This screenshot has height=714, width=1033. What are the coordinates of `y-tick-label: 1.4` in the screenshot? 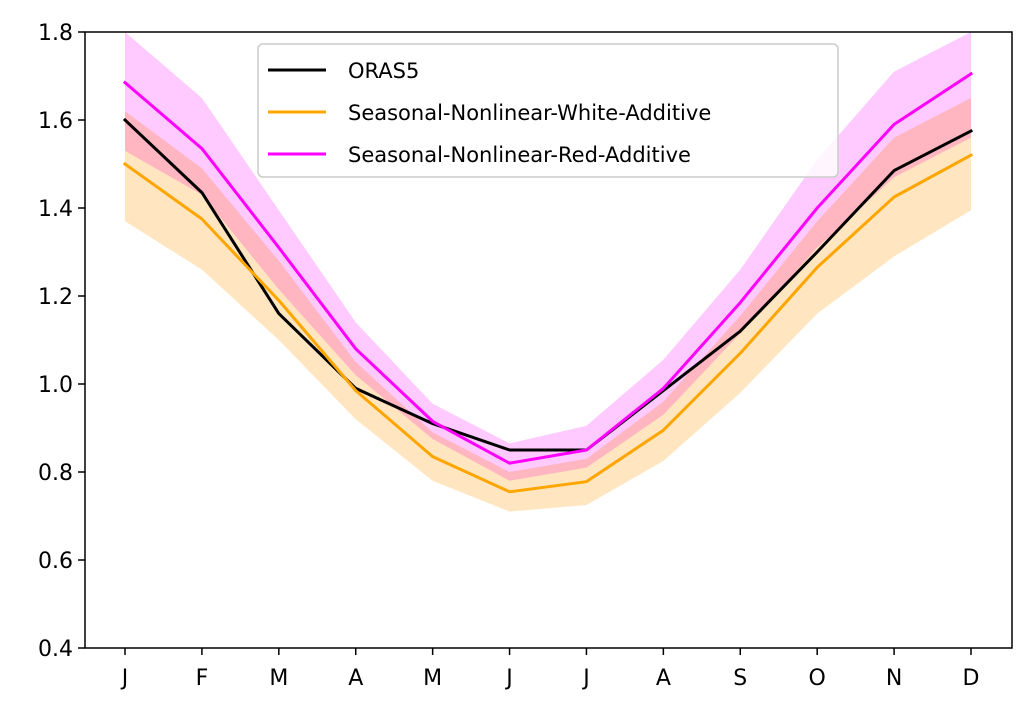 It's located at (55, 209).